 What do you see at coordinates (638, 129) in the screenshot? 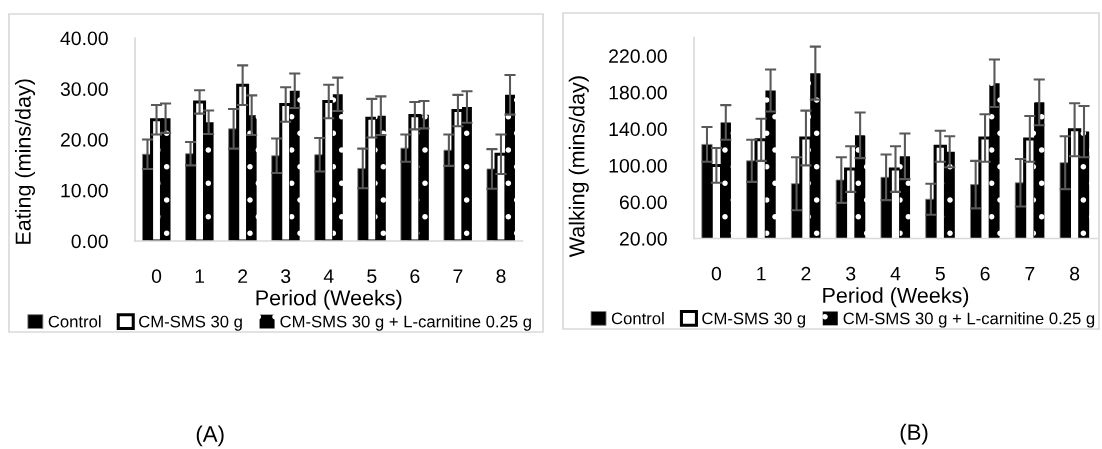
I see `y-tick-label: 140.00` at bounding box center [638, 129].